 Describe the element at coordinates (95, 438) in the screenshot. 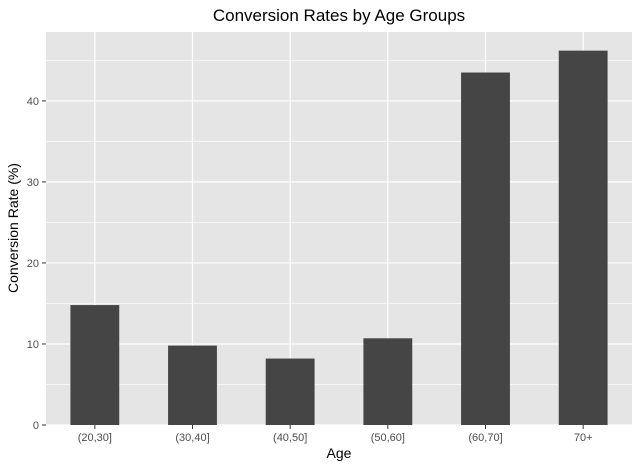

I see `x-tick-label: (20,30]` at that location.